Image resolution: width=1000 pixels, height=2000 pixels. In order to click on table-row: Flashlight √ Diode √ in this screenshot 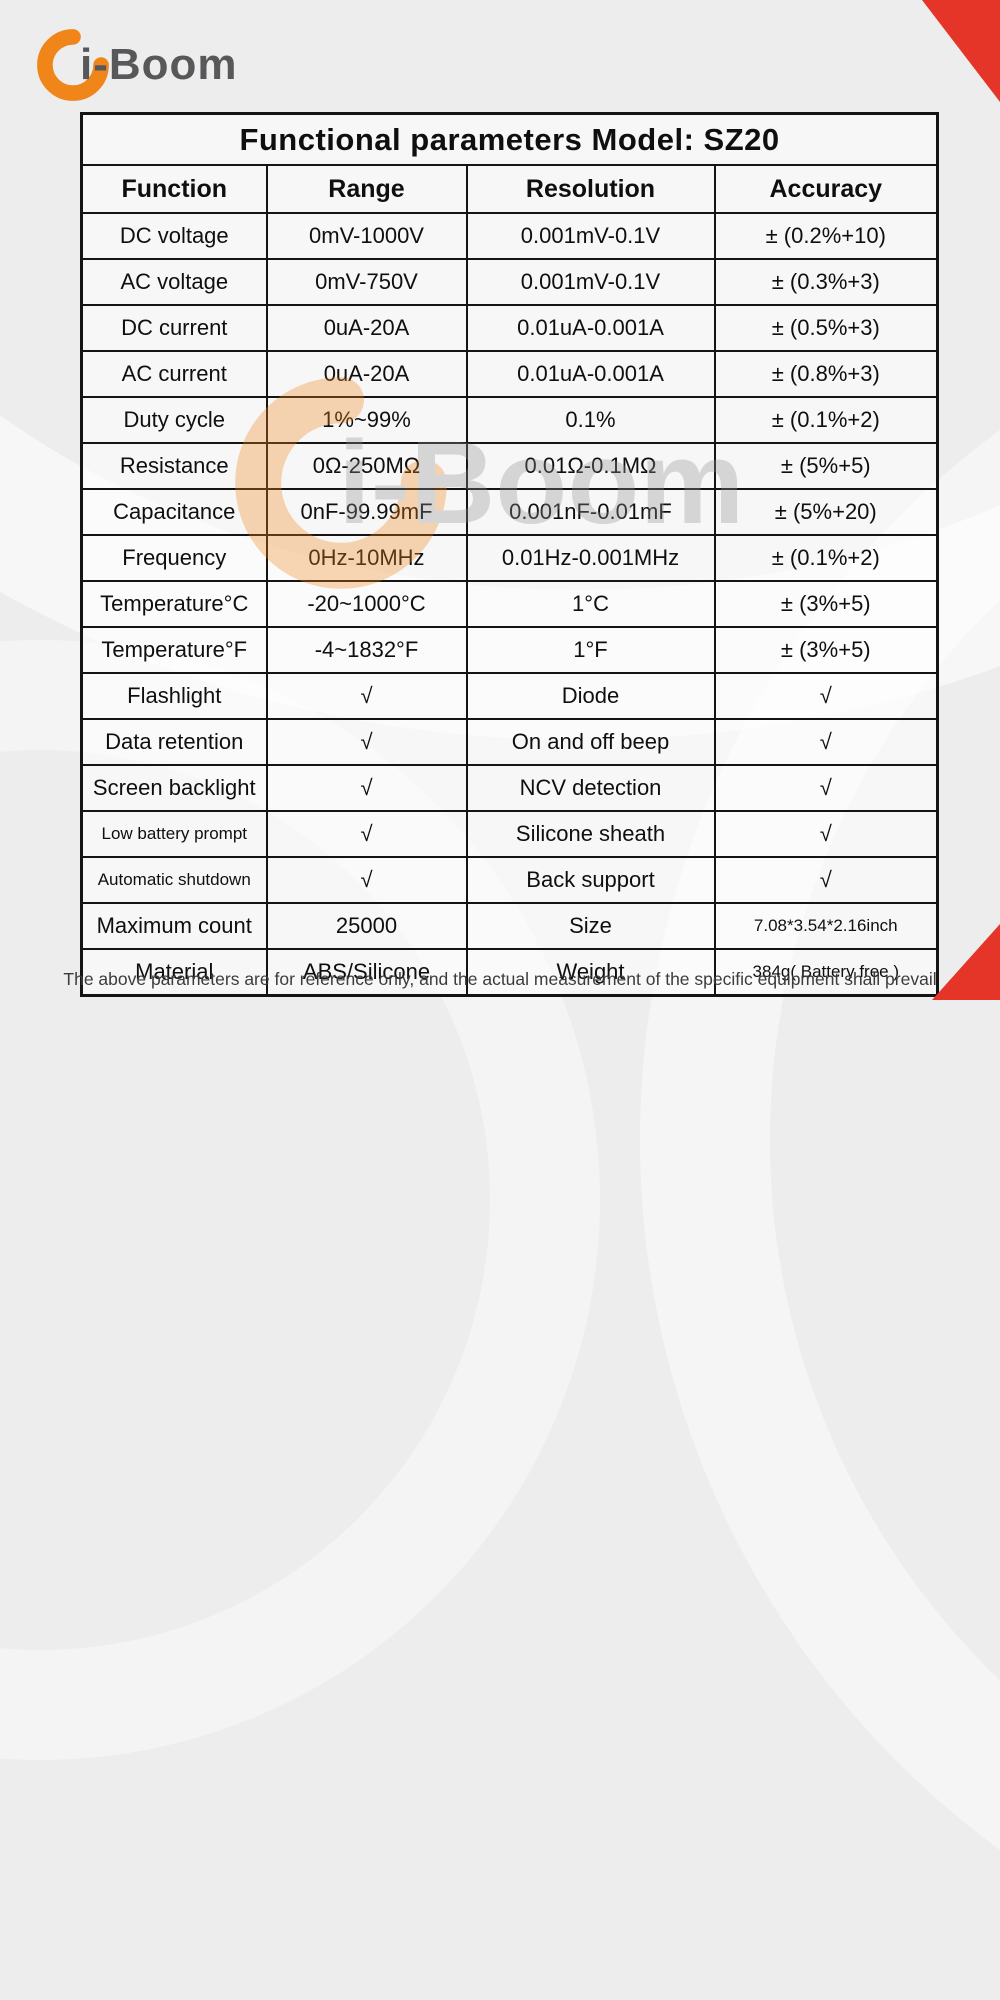, I will do `click(509, 696)`.